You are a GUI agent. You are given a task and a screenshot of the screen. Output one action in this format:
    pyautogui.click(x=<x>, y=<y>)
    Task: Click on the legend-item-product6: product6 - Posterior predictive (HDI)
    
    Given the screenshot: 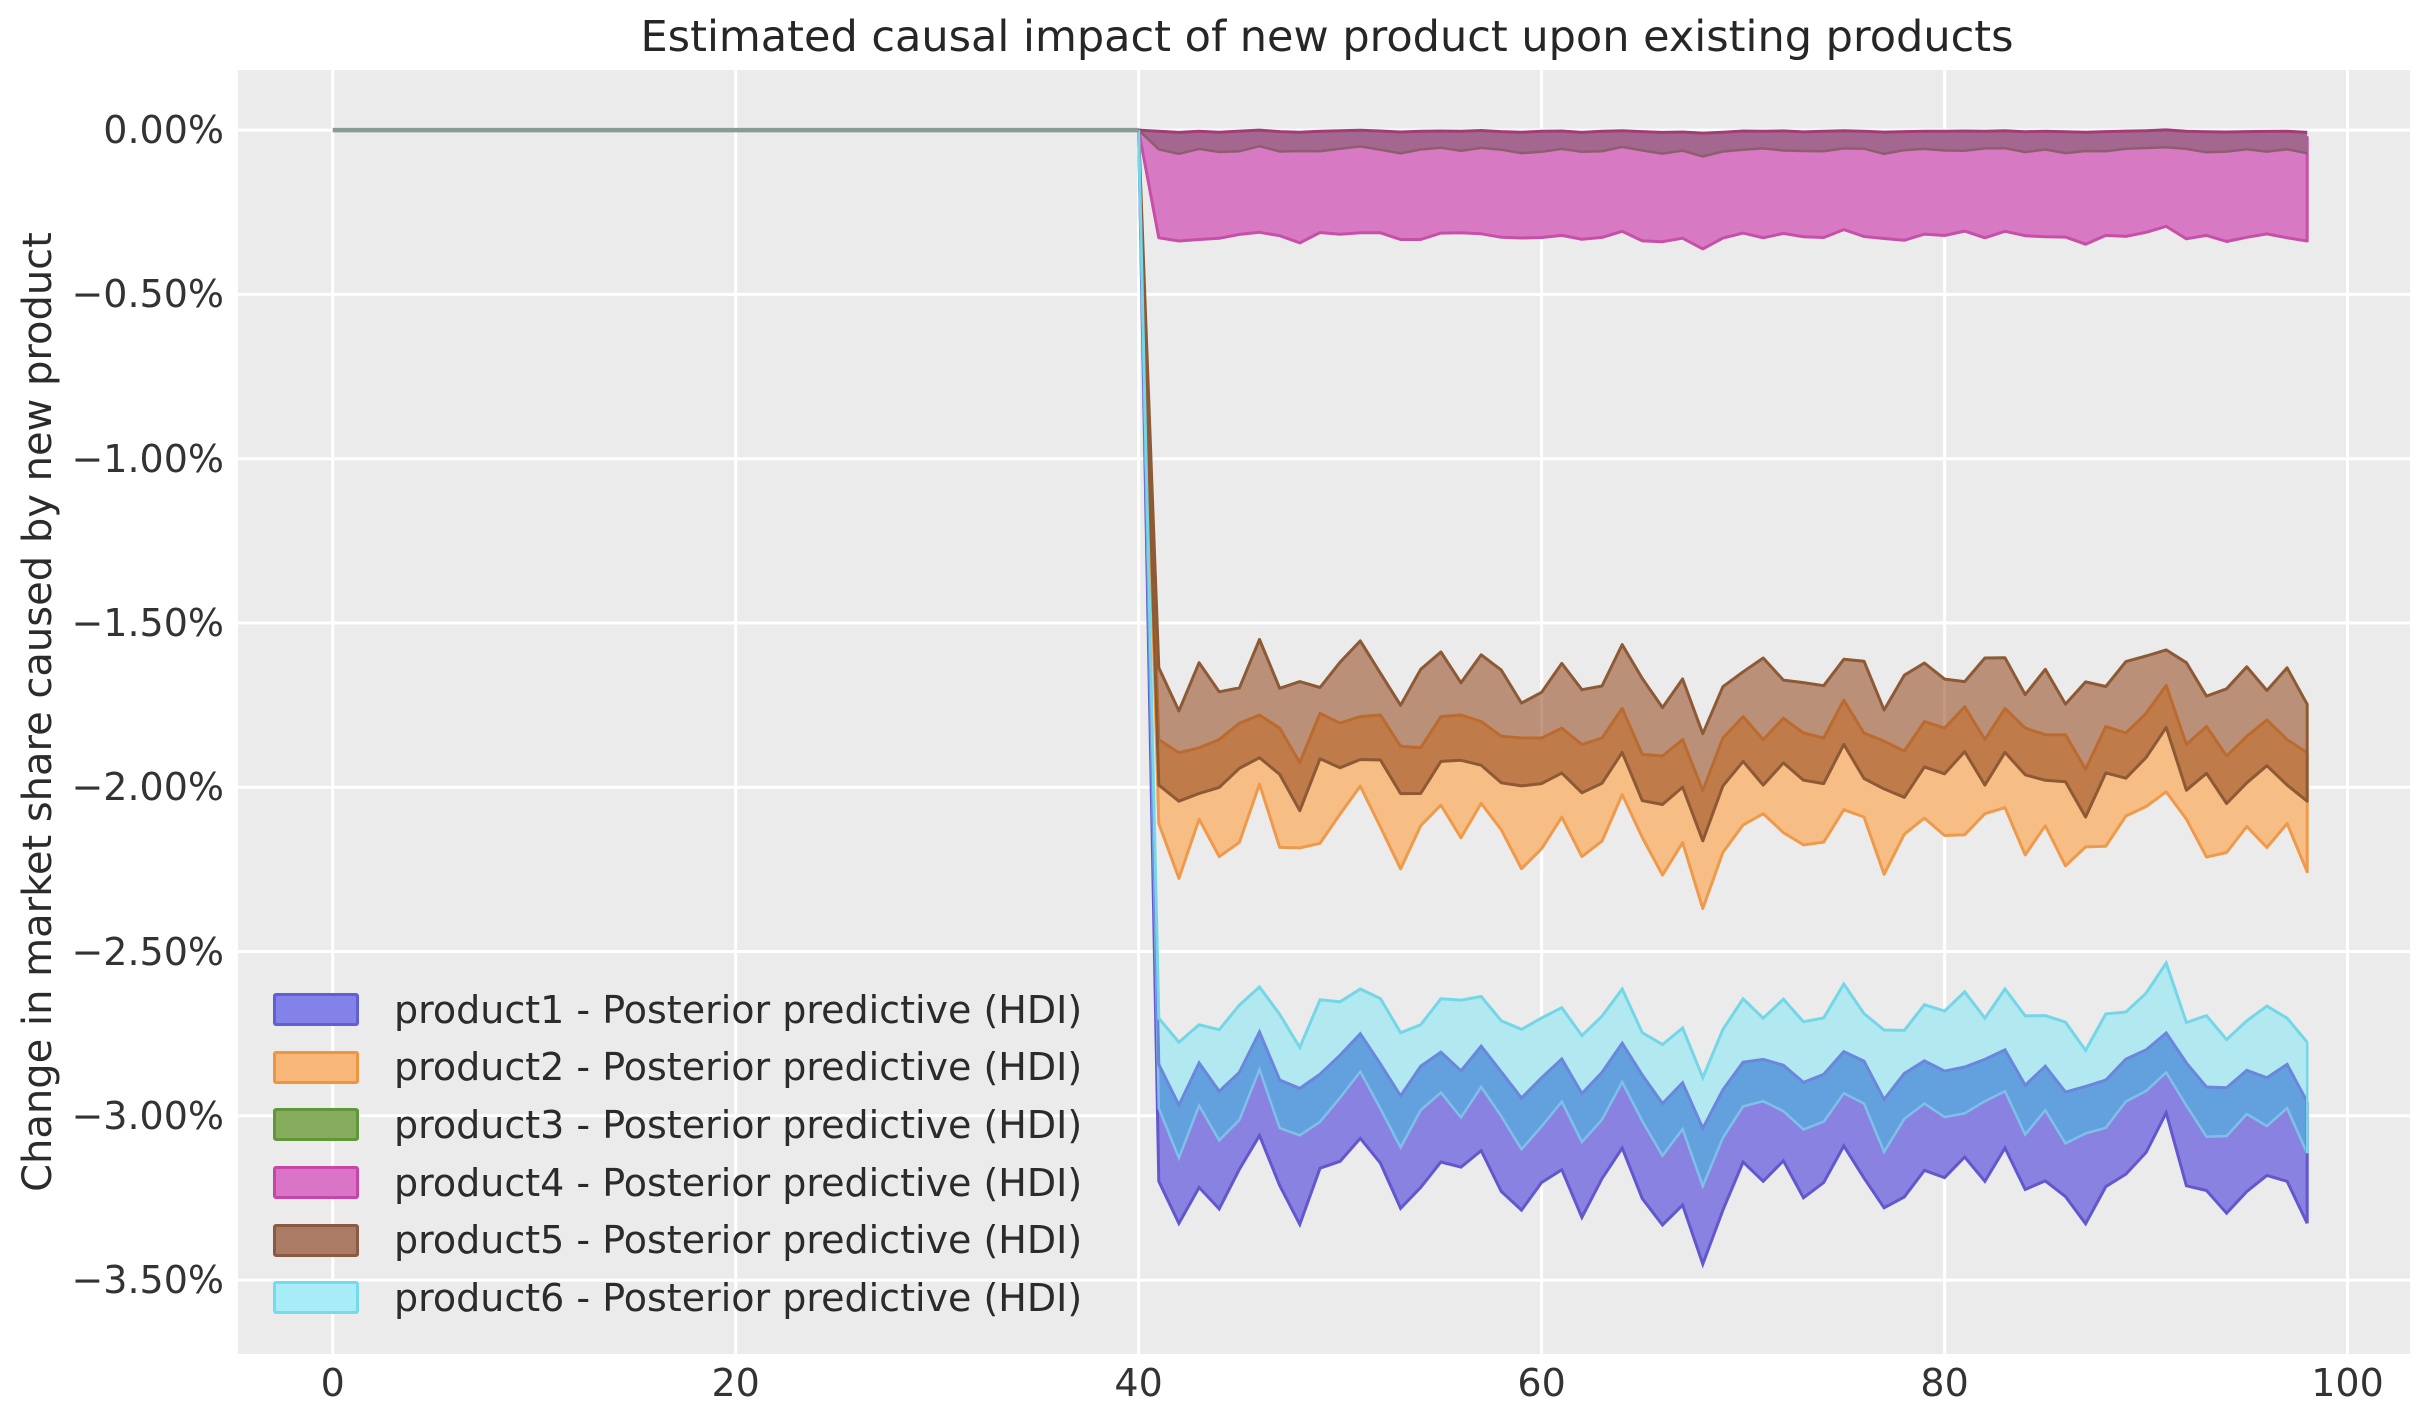 What is the action you would take?
    pyautogui.click(x=677, y=1298)
    